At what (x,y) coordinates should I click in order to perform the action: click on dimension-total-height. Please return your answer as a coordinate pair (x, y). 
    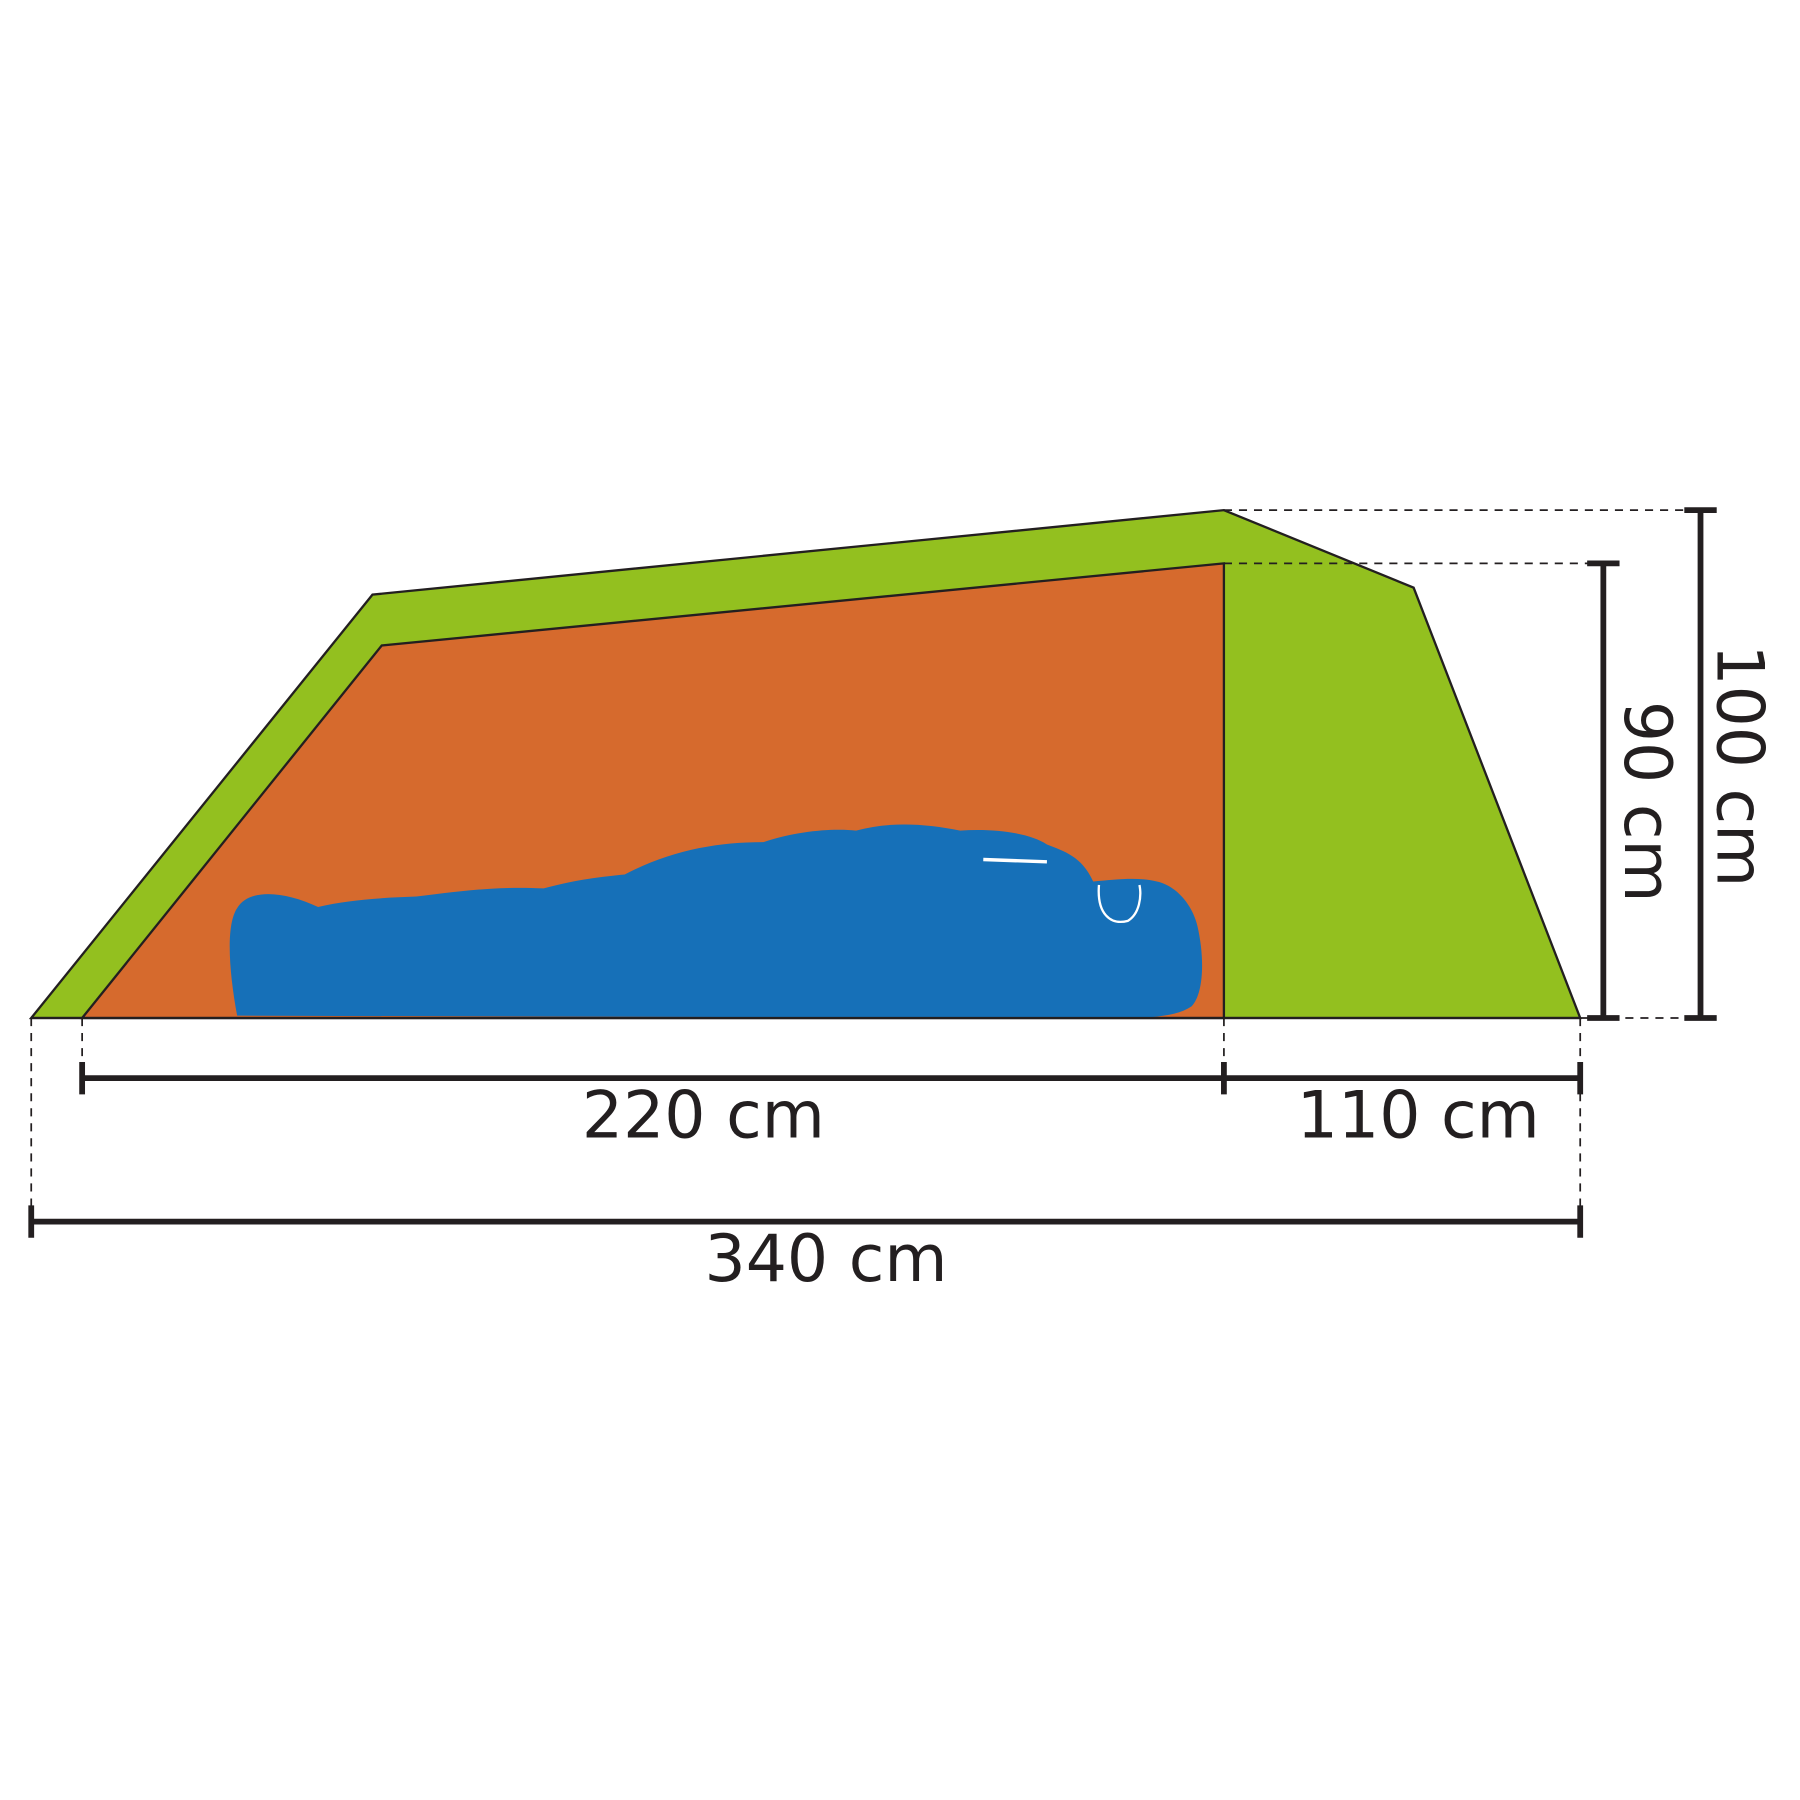
    Looking at the image, I should click on (1700, 764).